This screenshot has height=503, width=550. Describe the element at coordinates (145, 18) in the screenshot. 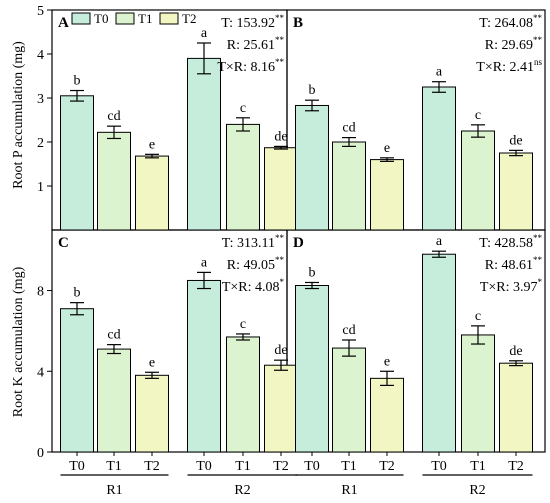

I see `legend-label: T1` at that location.